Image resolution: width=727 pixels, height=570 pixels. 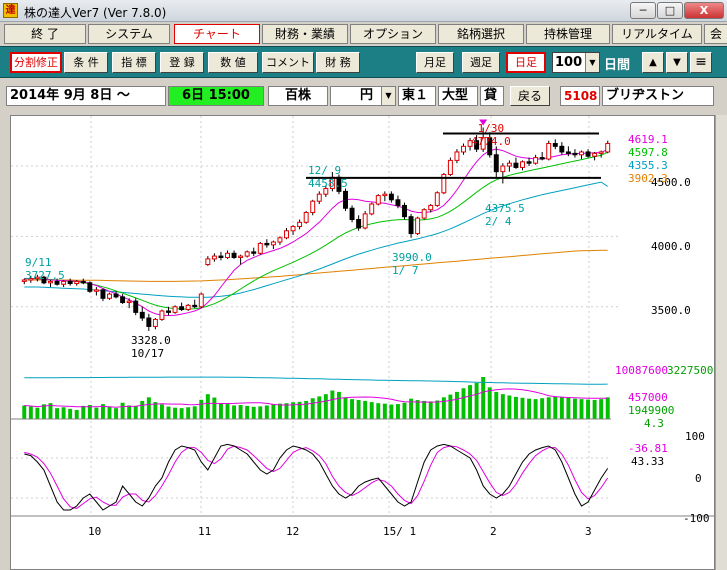 What do you see at coordinates (205, 531) in the screenshot?
I see `x-axis-tick: 11` at bounding box center [205, 531].